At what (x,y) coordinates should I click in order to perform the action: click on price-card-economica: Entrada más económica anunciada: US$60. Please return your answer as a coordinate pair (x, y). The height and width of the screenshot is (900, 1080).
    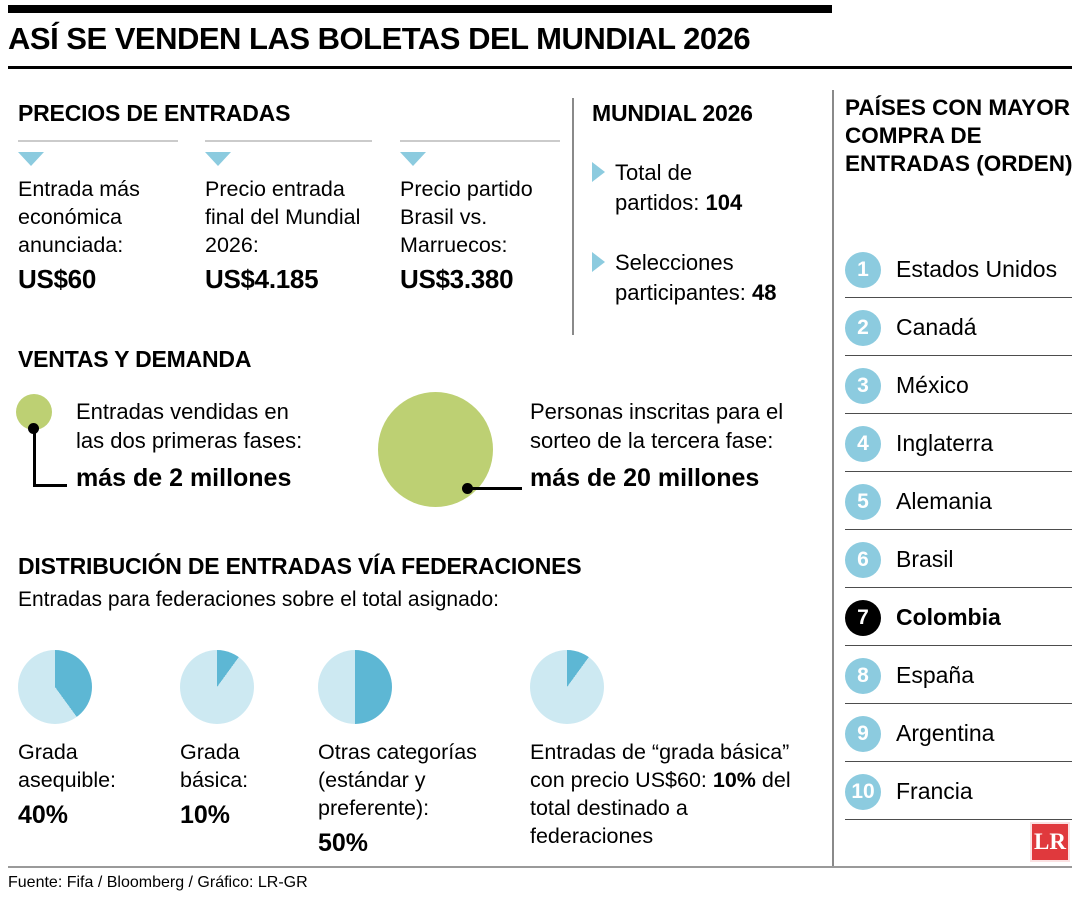
    Looking at the image, I should click on (98, 217).